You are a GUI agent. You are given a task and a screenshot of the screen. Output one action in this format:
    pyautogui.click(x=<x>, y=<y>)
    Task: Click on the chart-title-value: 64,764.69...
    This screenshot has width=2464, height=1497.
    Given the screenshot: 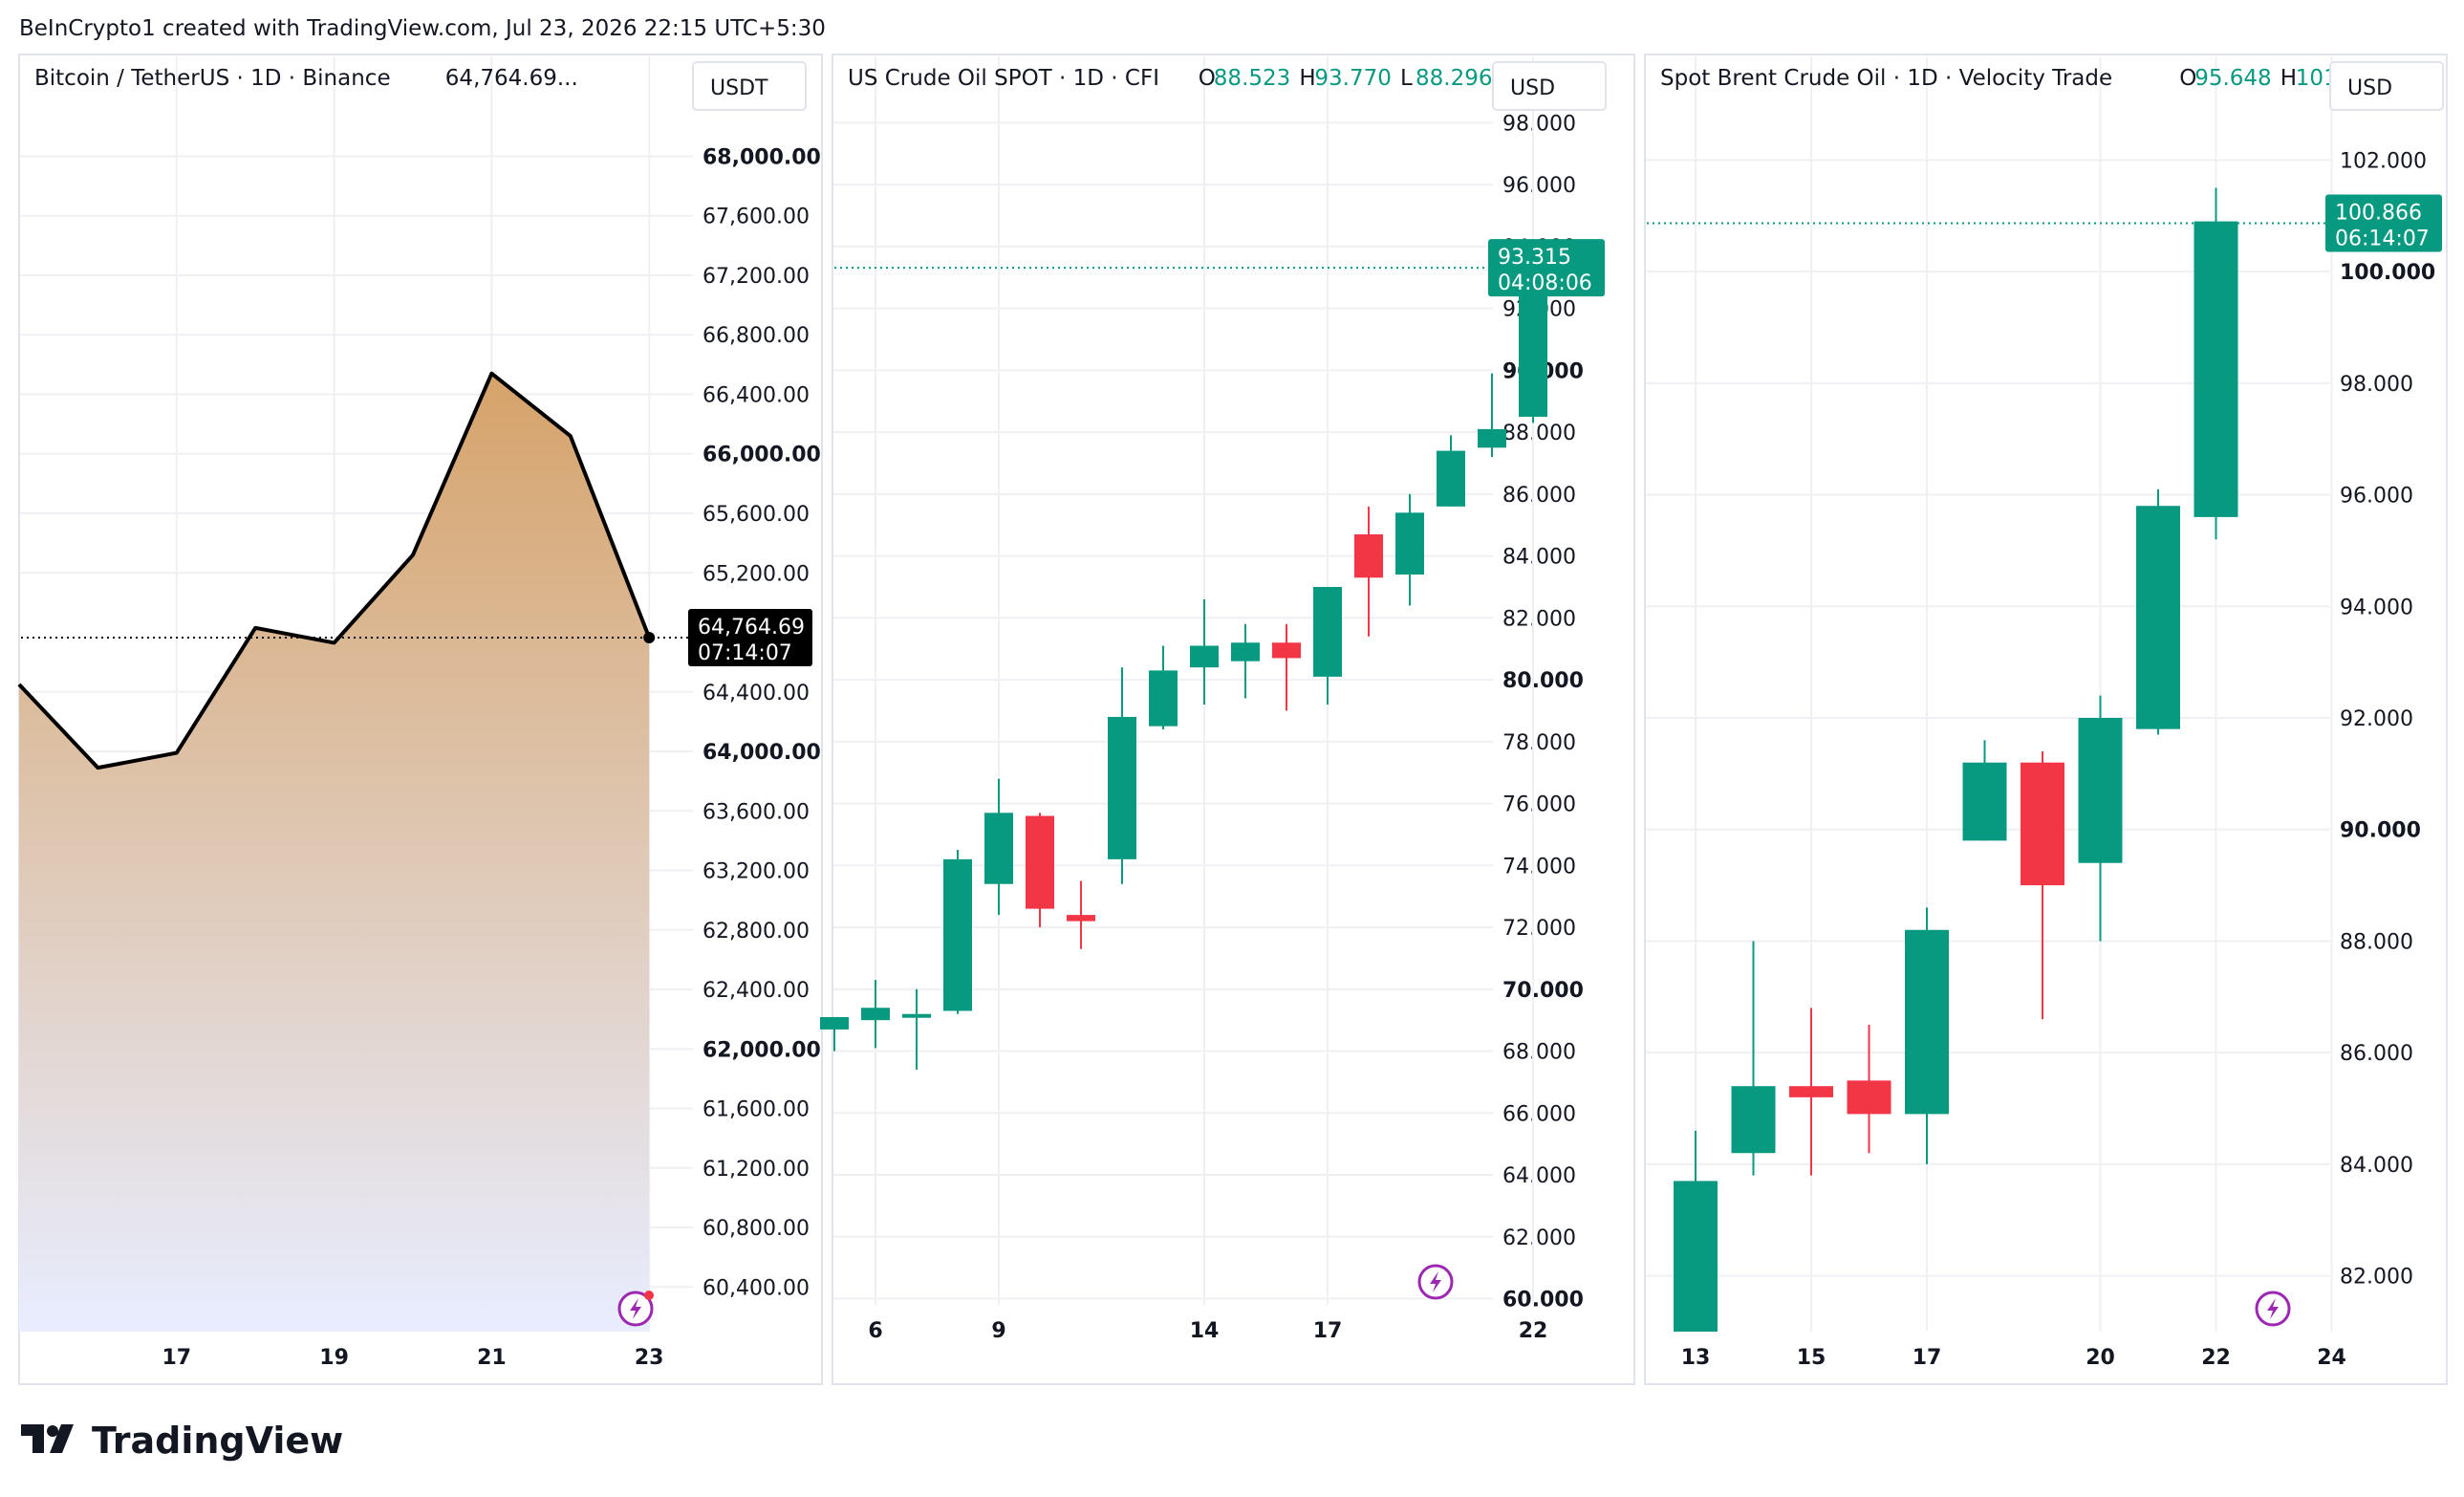 What is the action you would take?
    pyautogui.click(x=511, y=78)
    